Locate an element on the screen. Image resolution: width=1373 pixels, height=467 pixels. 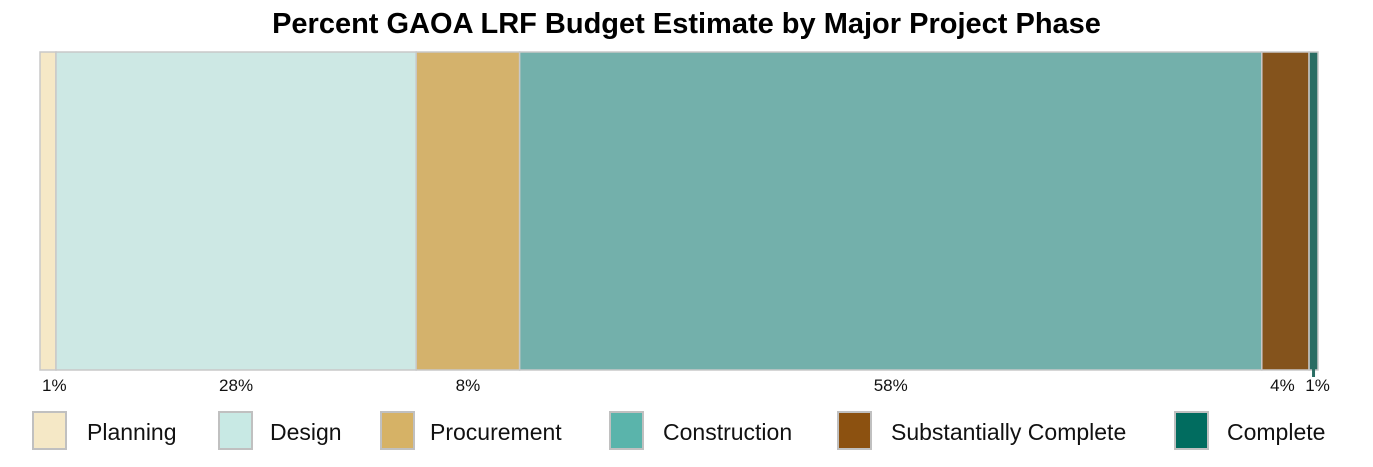
legend-label-substantially-complete: Substantially Complete is located at coordinates (1008, 432).